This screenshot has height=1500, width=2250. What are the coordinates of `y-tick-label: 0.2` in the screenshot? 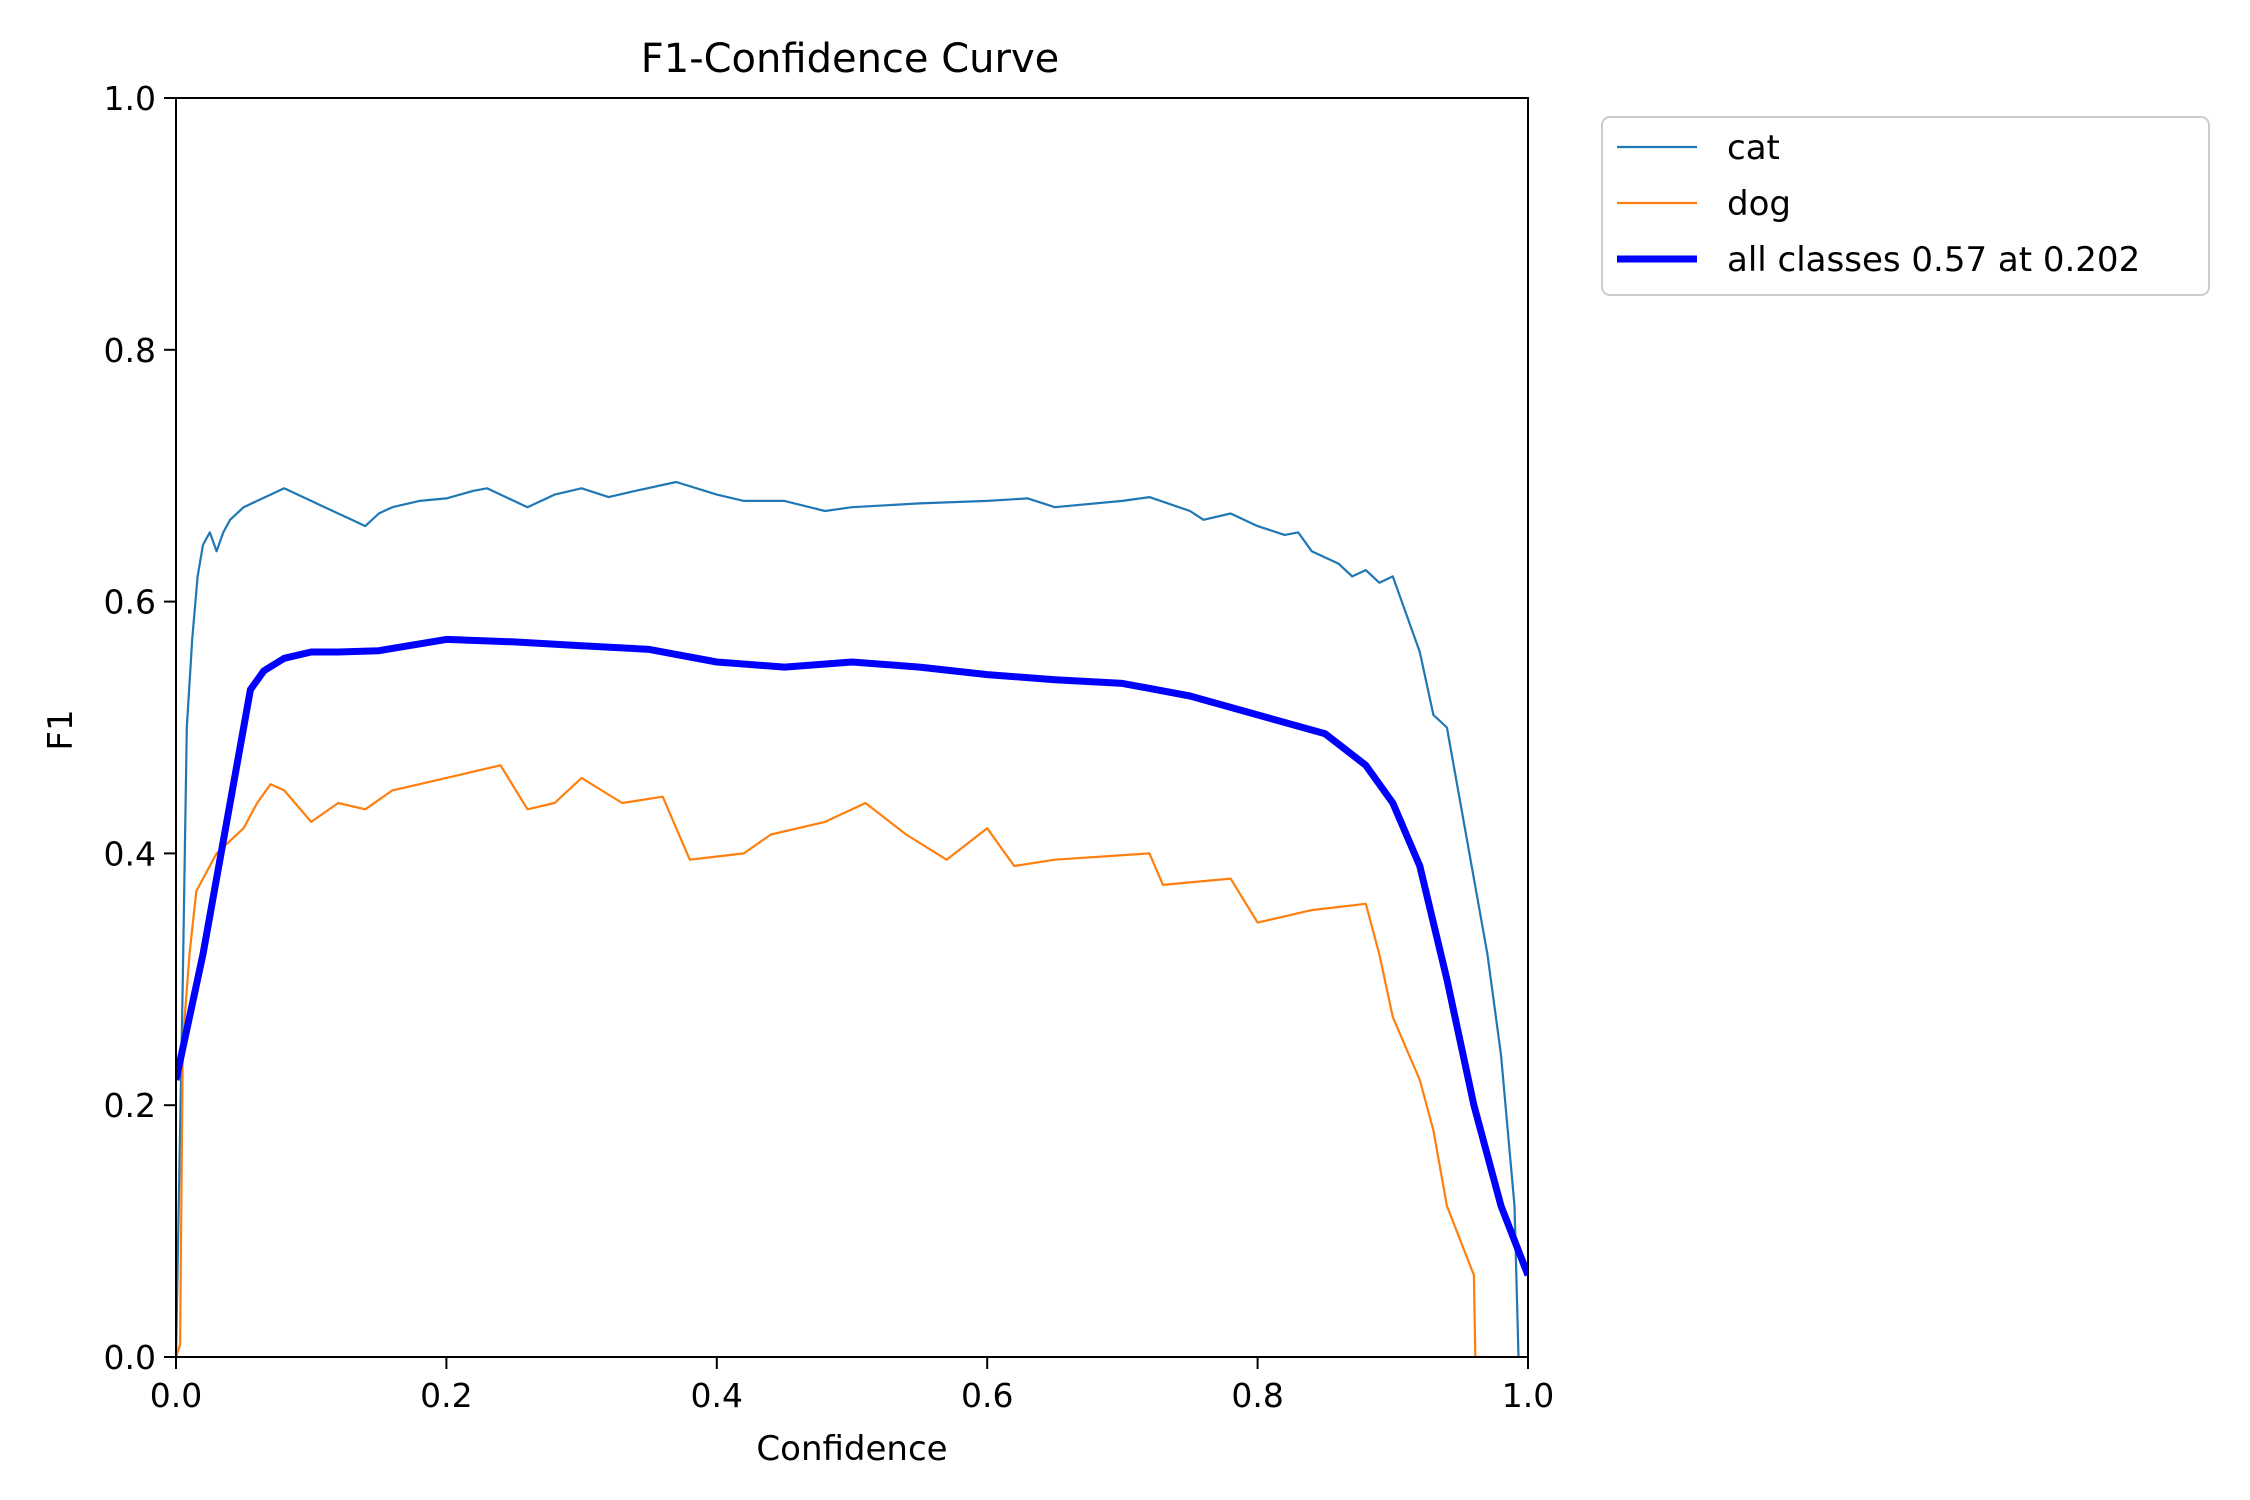 It's located at (130, 1105).